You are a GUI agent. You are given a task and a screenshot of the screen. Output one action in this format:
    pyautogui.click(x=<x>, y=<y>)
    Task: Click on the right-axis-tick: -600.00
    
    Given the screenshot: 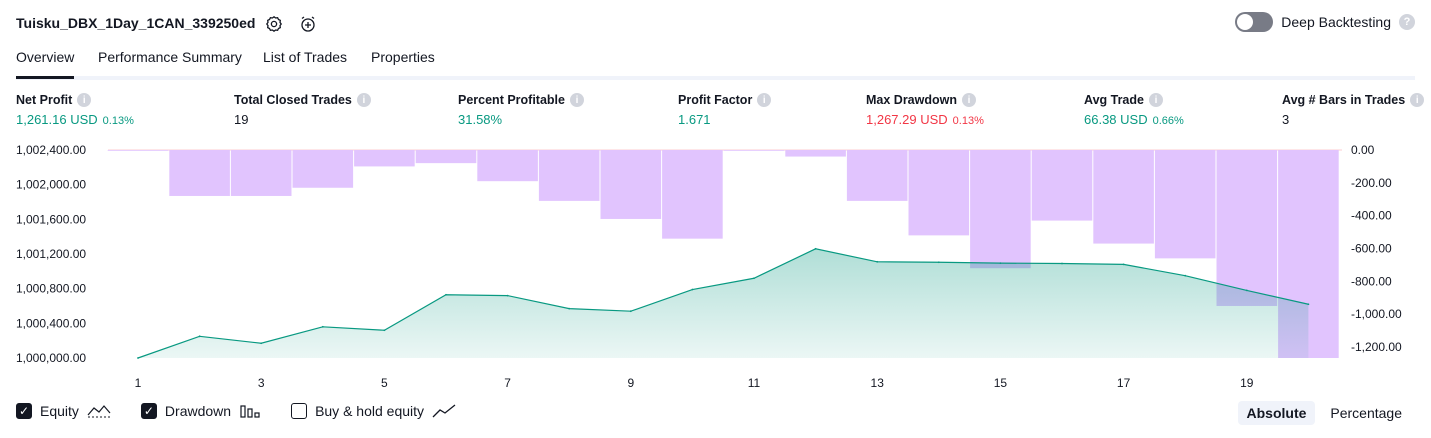 What is the action you would take?
    pyautogui.click(x=1371, y=249)
    